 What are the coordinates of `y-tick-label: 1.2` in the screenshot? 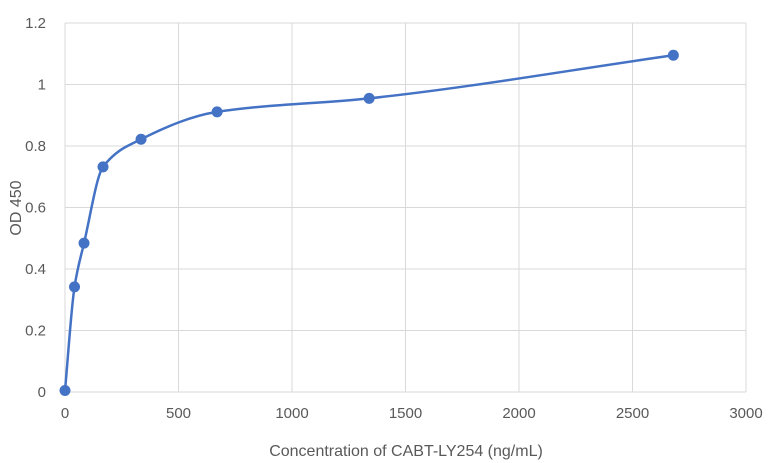 It's located at (35, 23).